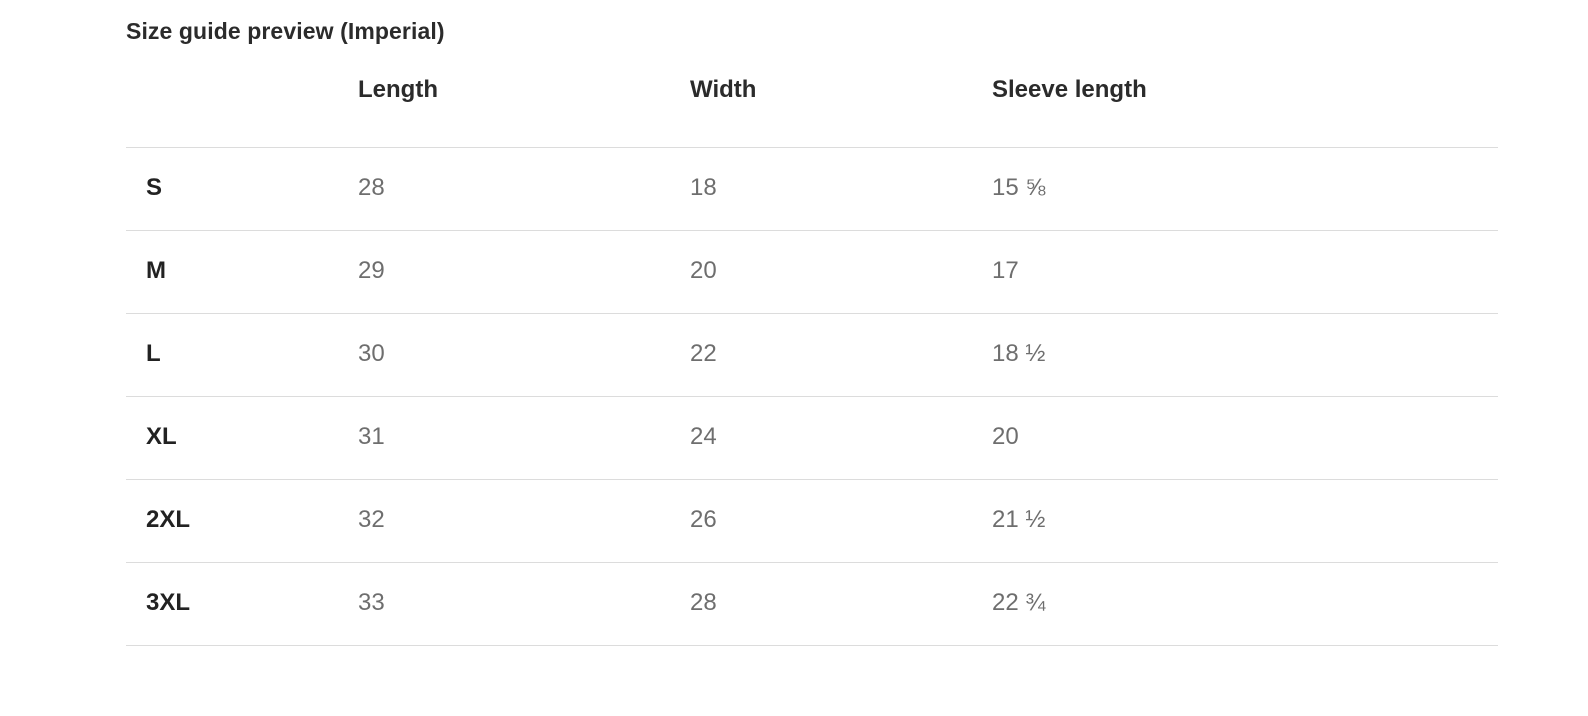 This screenshot has height=716, width=1588. Describe the element at coordinates (703, 602) in the screenshot. I see `width-value: 28` at that location.